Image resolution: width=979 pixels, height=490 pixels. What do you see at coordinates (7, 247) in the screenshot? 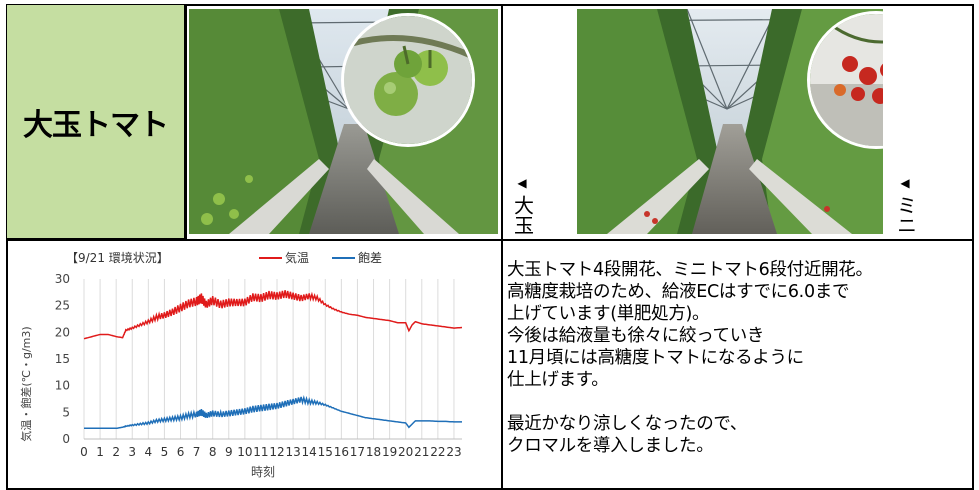
I see `table-border-left` at bounding box center [7, 247].